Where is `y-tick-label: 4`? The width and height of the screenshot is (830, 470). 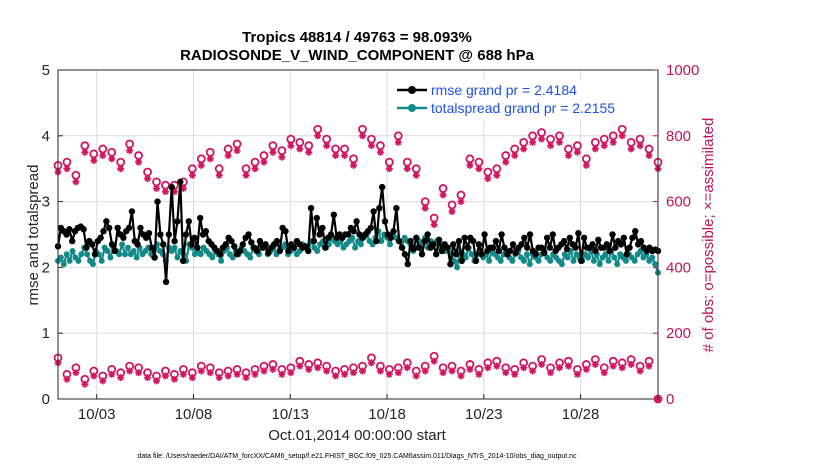 y-tick-label: 4 is located at coordinates (46, 136).